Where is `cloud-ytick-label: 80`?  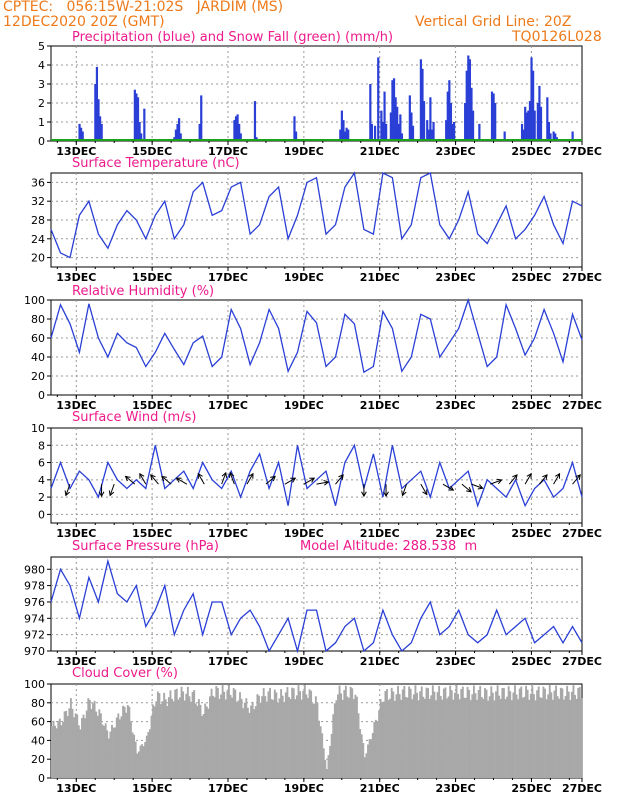 cloud-ytick-label: 80 is located at coordinates (38, 703).